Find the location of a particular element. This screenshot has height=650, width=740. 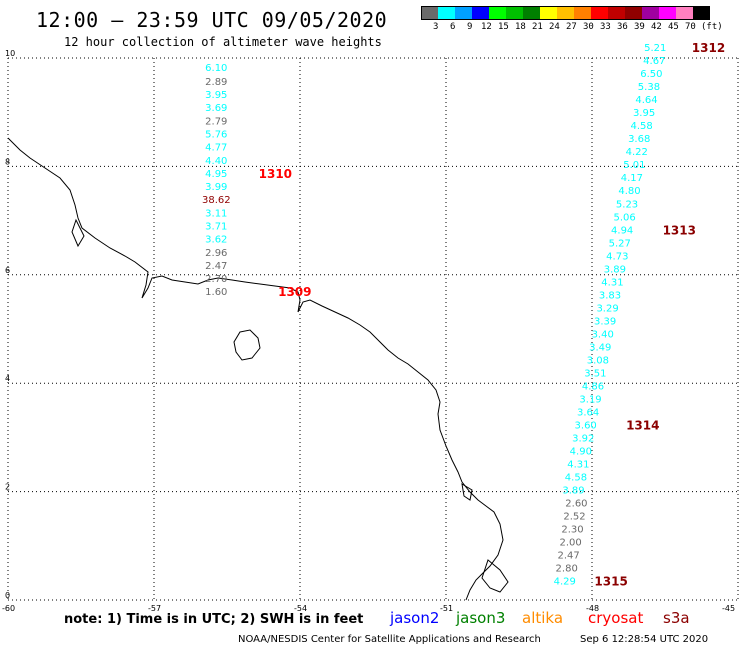

wave-height-label: 2.00 is located at coordinates (570, 542).